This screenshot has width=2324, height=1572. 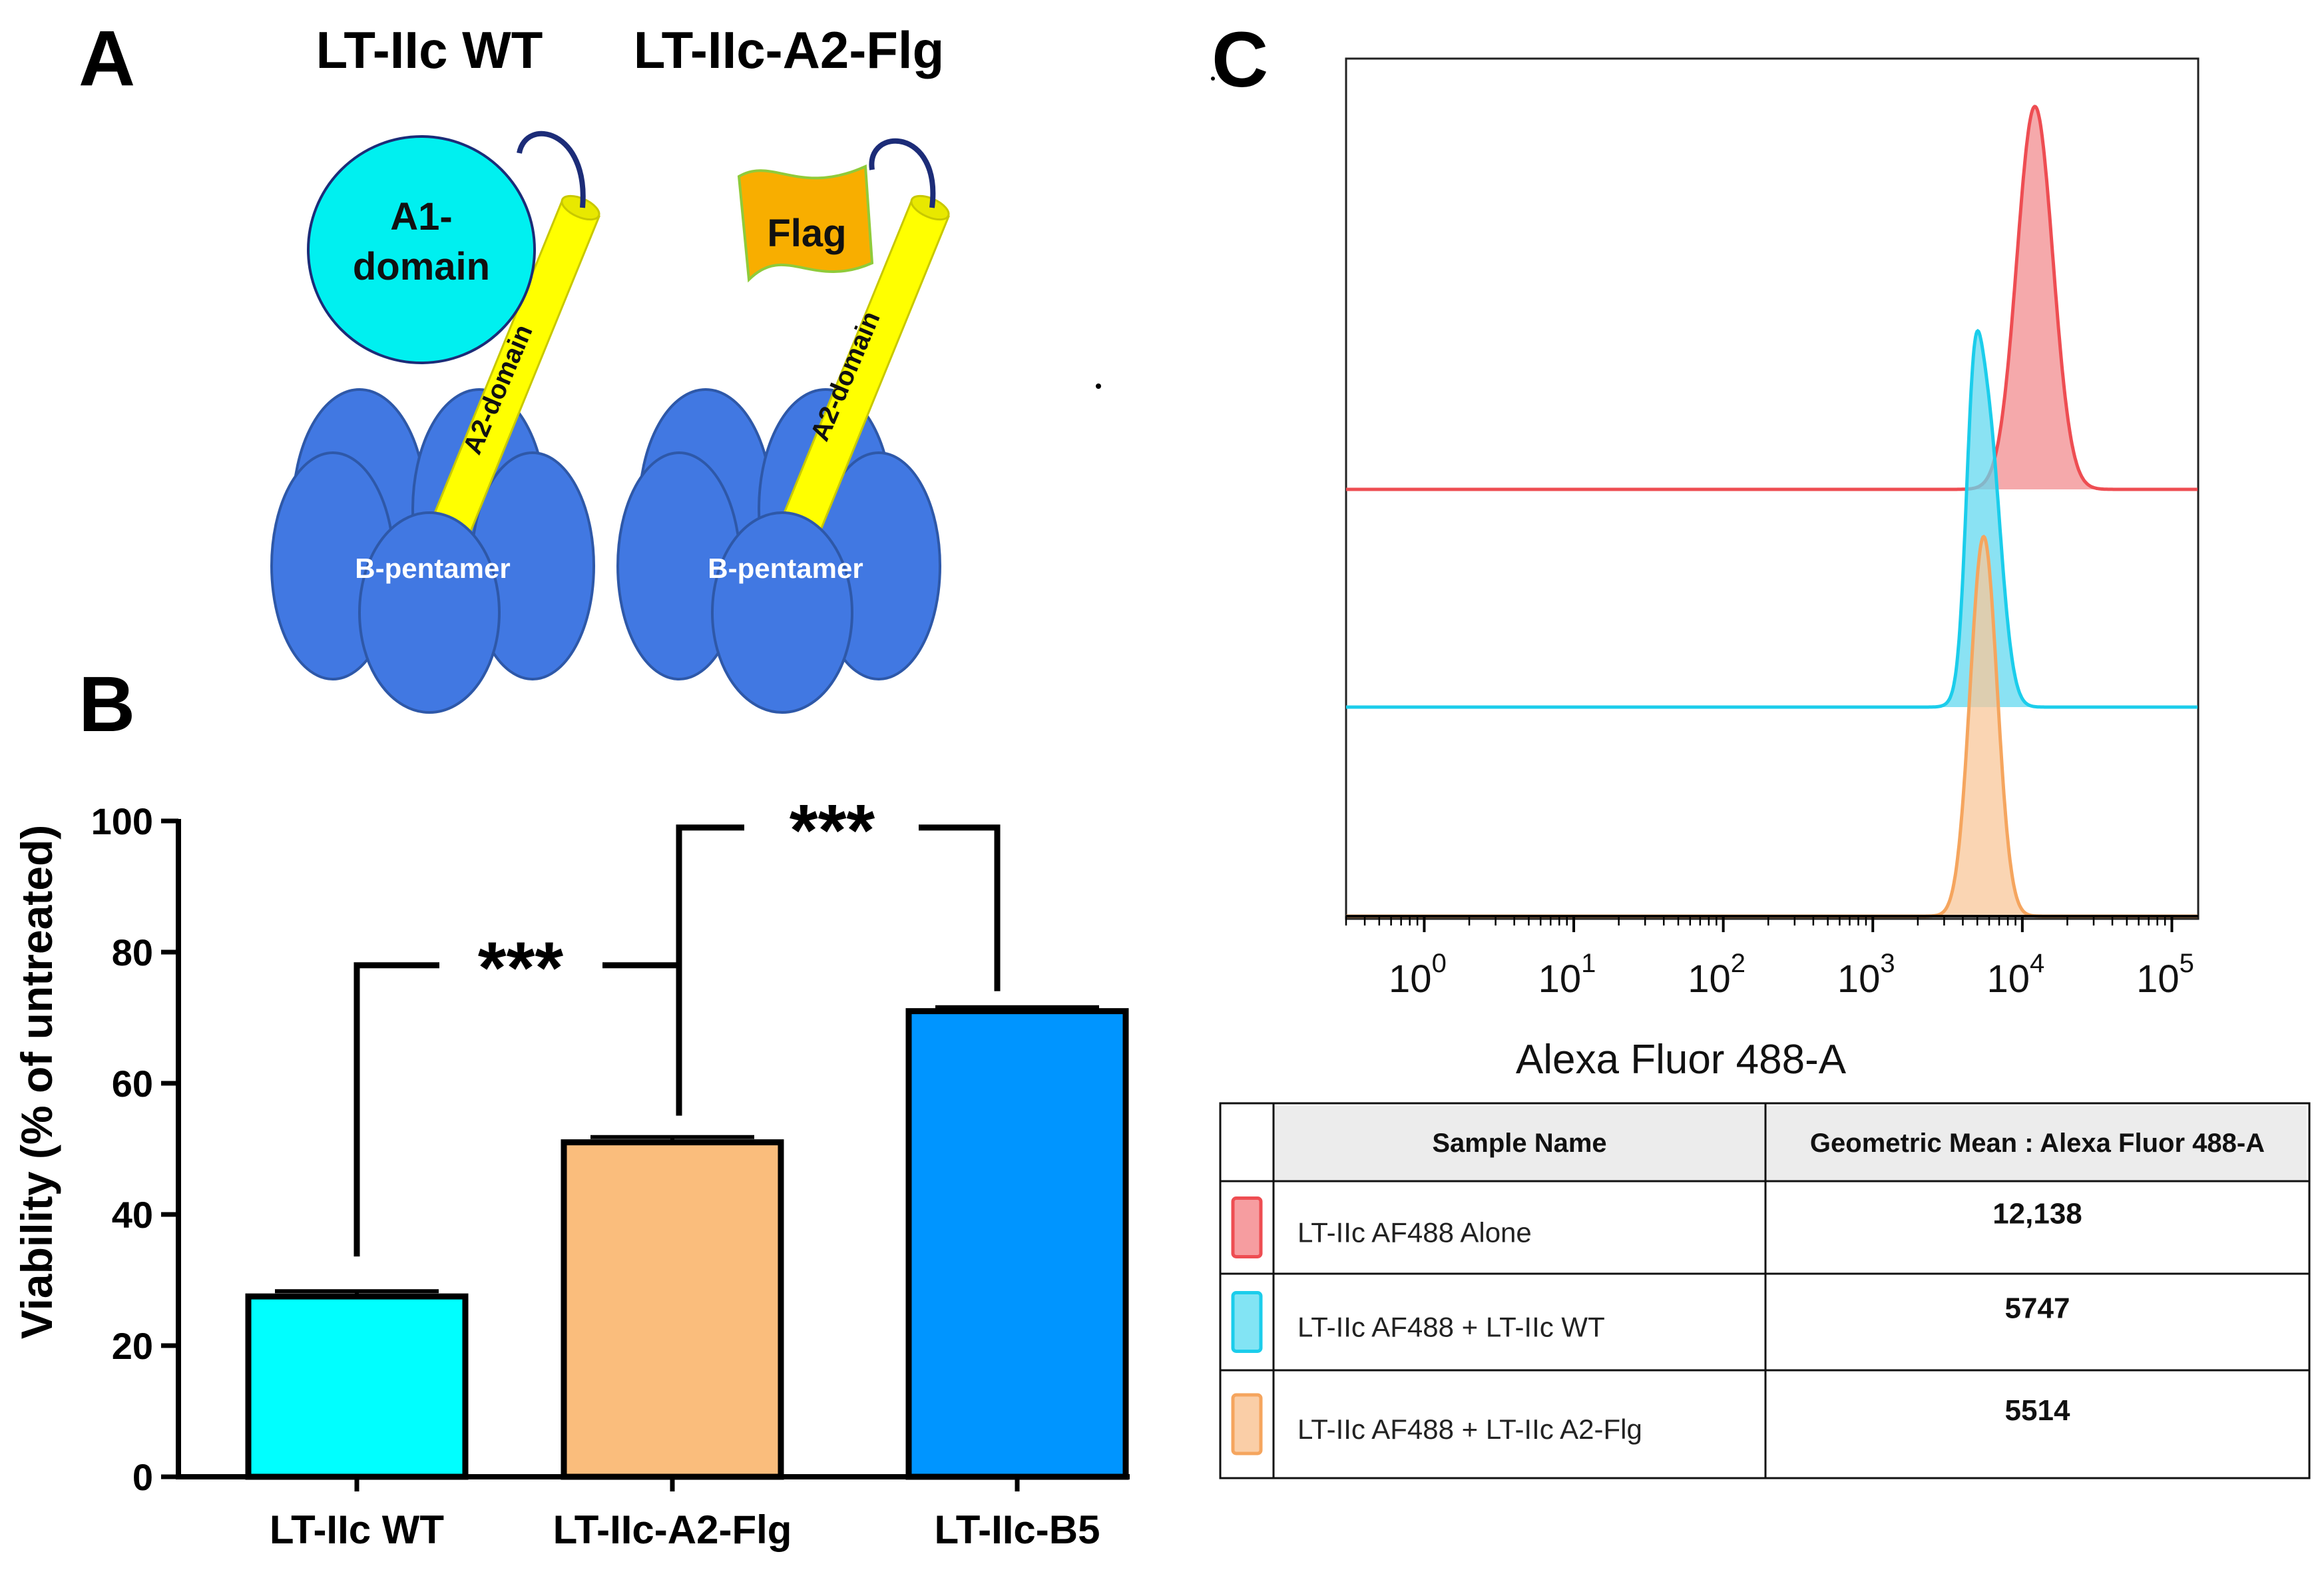 I want to click on wt-pentamer-label: B-pentamer, so click(x=433, y=569).